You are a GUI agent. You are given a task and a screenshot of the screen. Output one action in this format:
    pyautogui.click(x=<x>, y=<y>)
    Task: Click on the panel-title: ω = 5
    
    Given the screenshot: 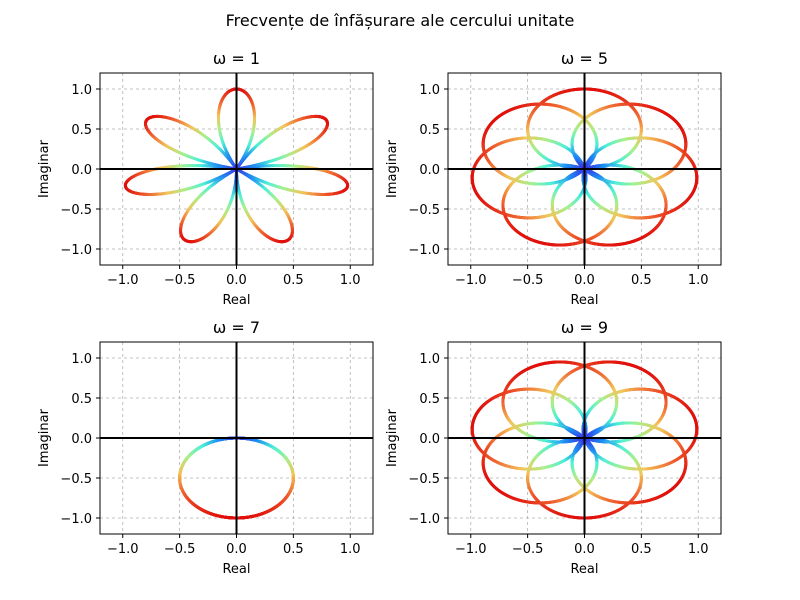 What is the action you would take?
    pyautogui.click(x=584, y=58)
    